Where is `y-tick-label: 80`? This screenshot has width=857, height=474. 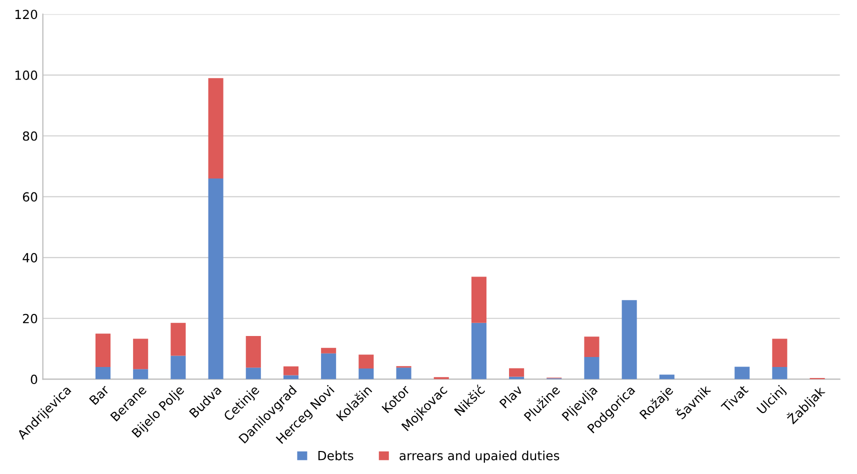 y-tick-label: 80 is located at coordinates (30, 136).